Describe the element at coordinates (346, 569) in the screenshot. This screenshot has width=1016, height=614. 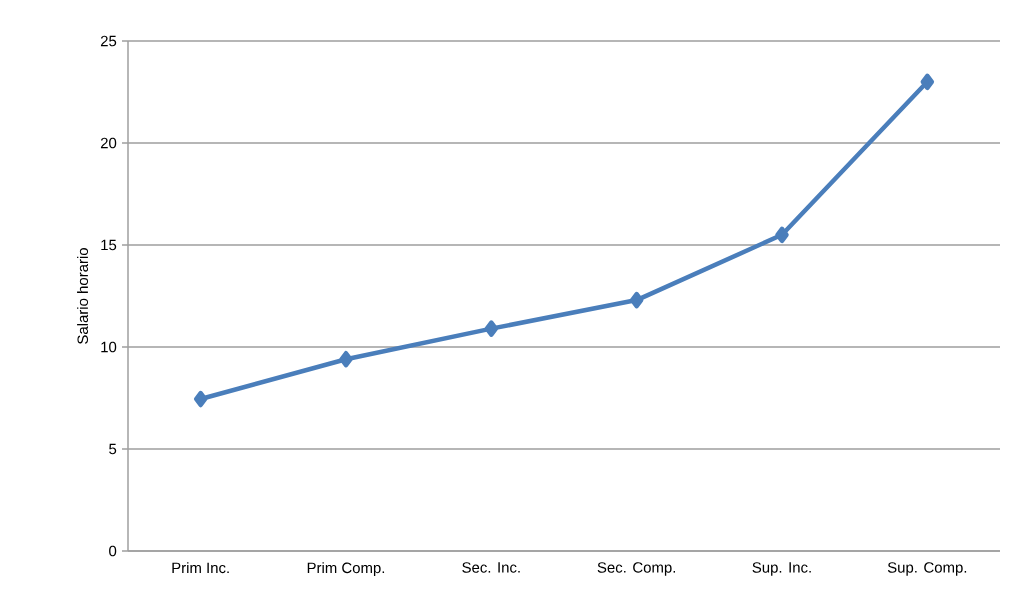
I see `x-tick-label: Prim Comp.` at that location.